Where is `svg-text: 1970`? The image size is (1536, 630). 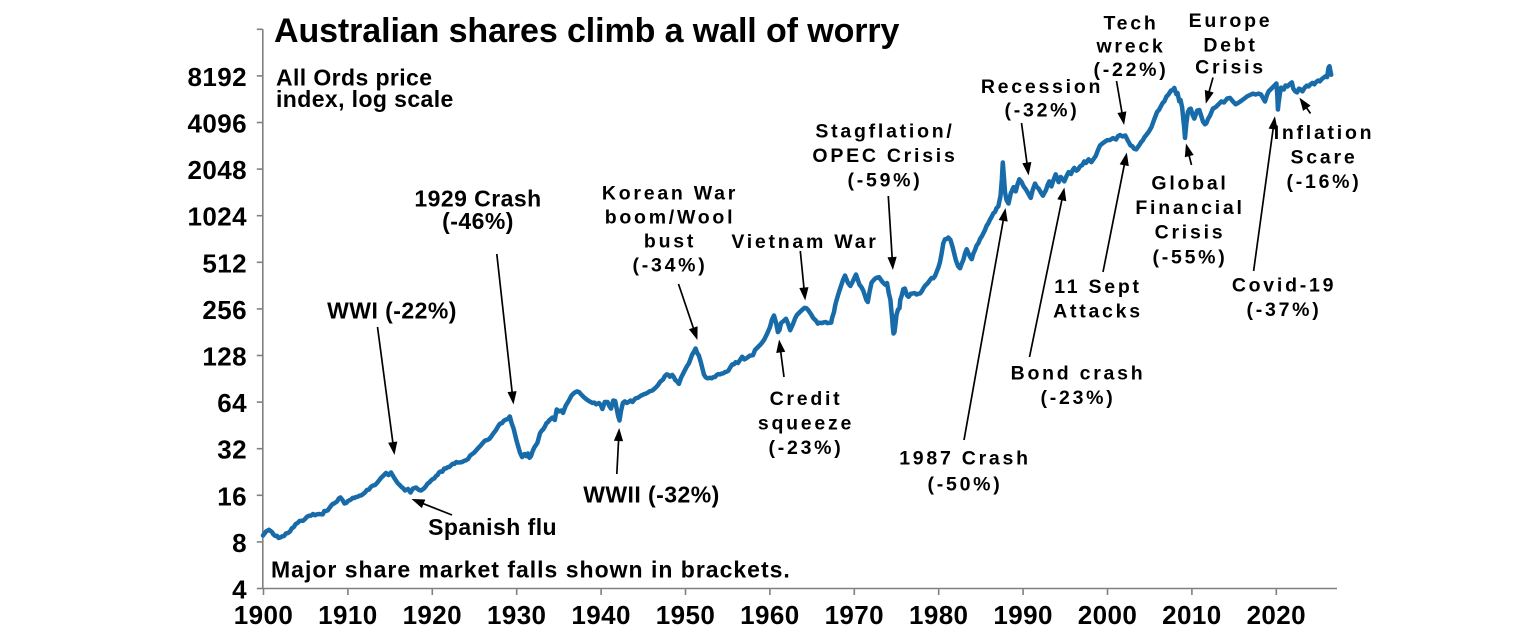
svg-text: 1970 is located at coordinates (854, 615).